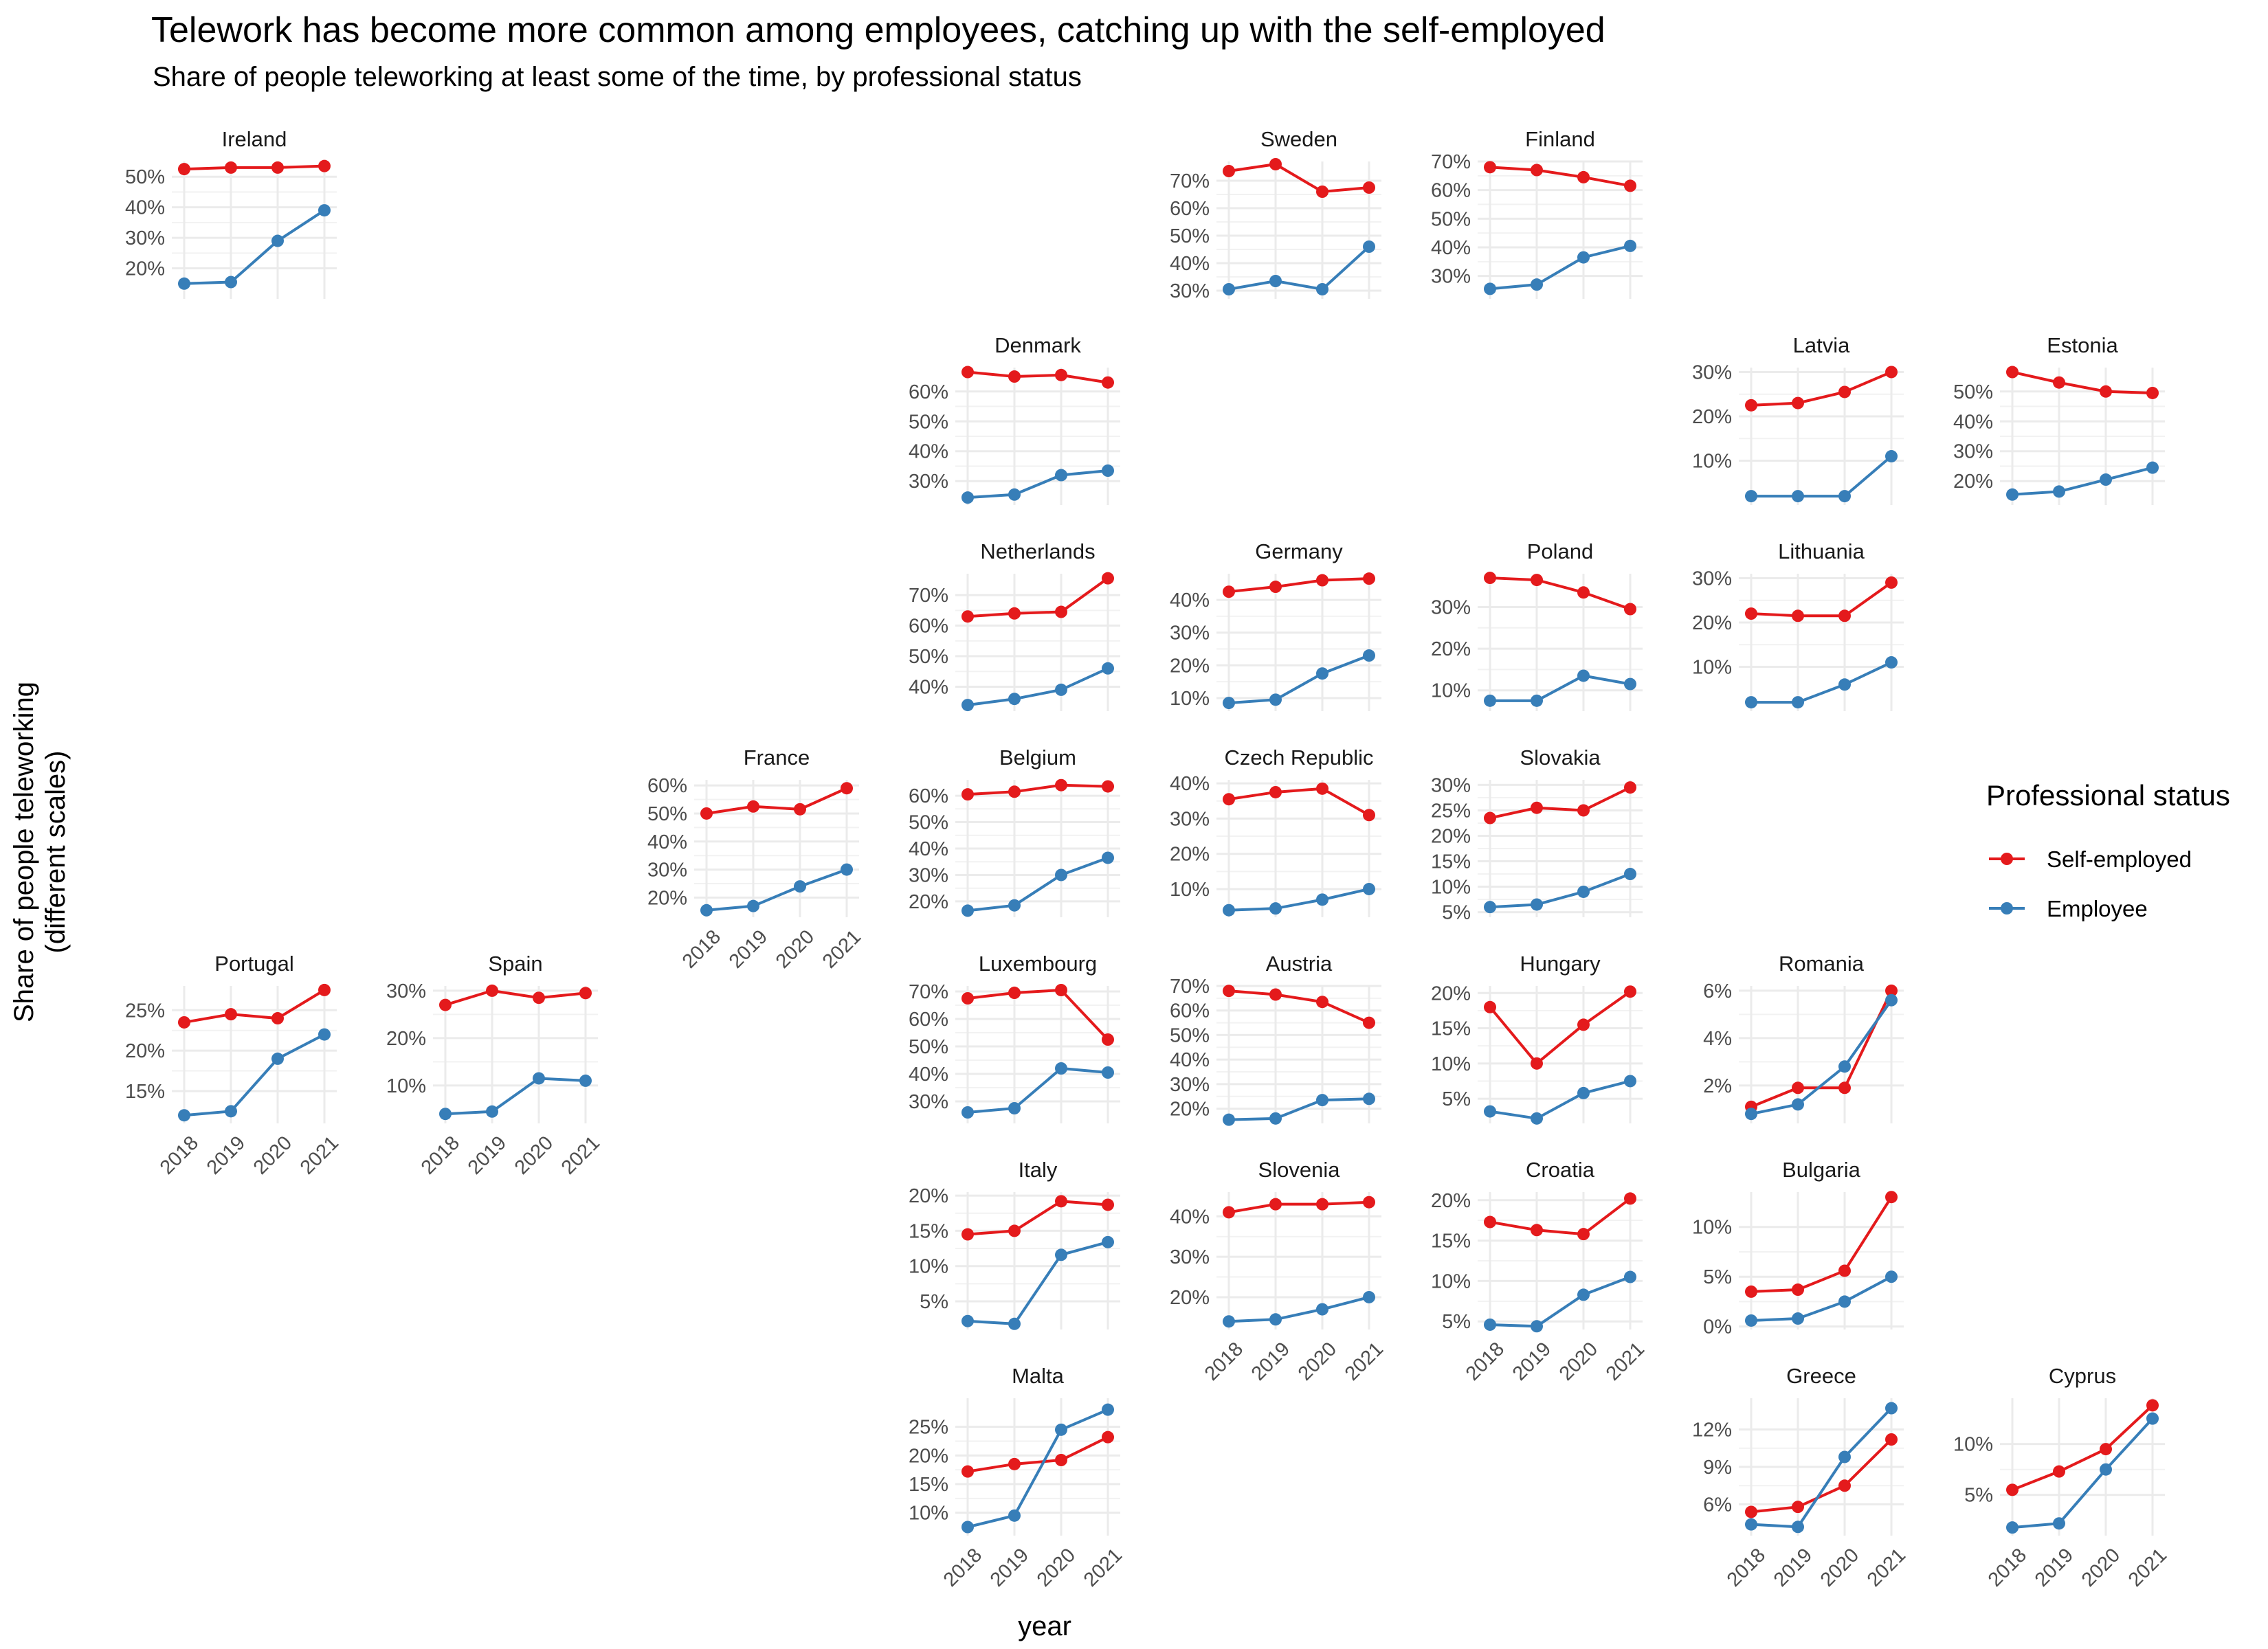  What do you see at coordinates (1718, 1327) in the screenshot?
I see `y-tick-label: 0%` at bounding box center [1718, 1327].